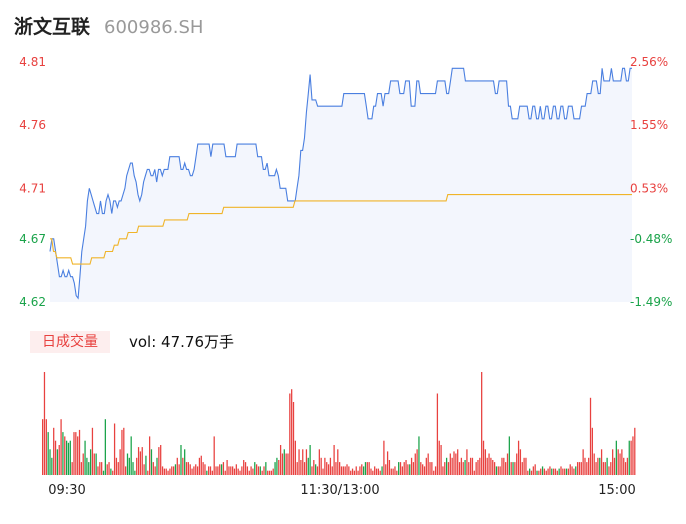 The image size is (686, 524). What do you see at coordinates (70, 342) in the screenshot?
I see `volume-badge: 日成交量` at bounding box center [70, 342].